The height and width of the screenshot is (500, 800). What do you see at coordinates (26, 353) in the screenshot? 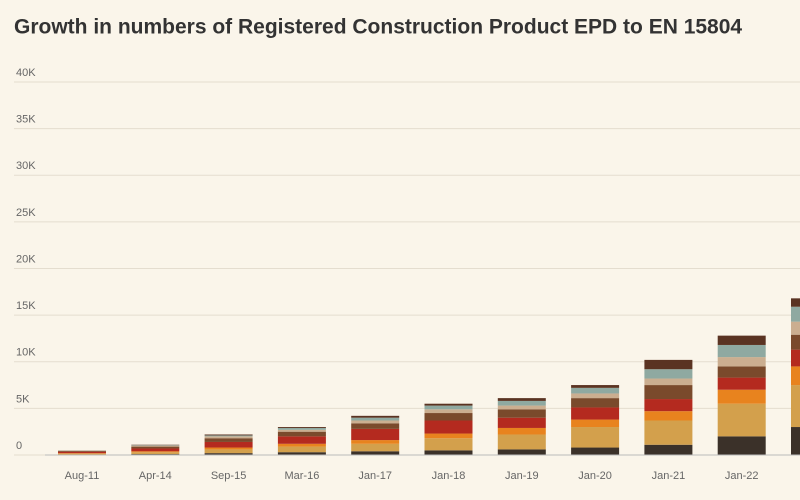
I see `y-tick-label: 10K` at bounding box center [26, 353].